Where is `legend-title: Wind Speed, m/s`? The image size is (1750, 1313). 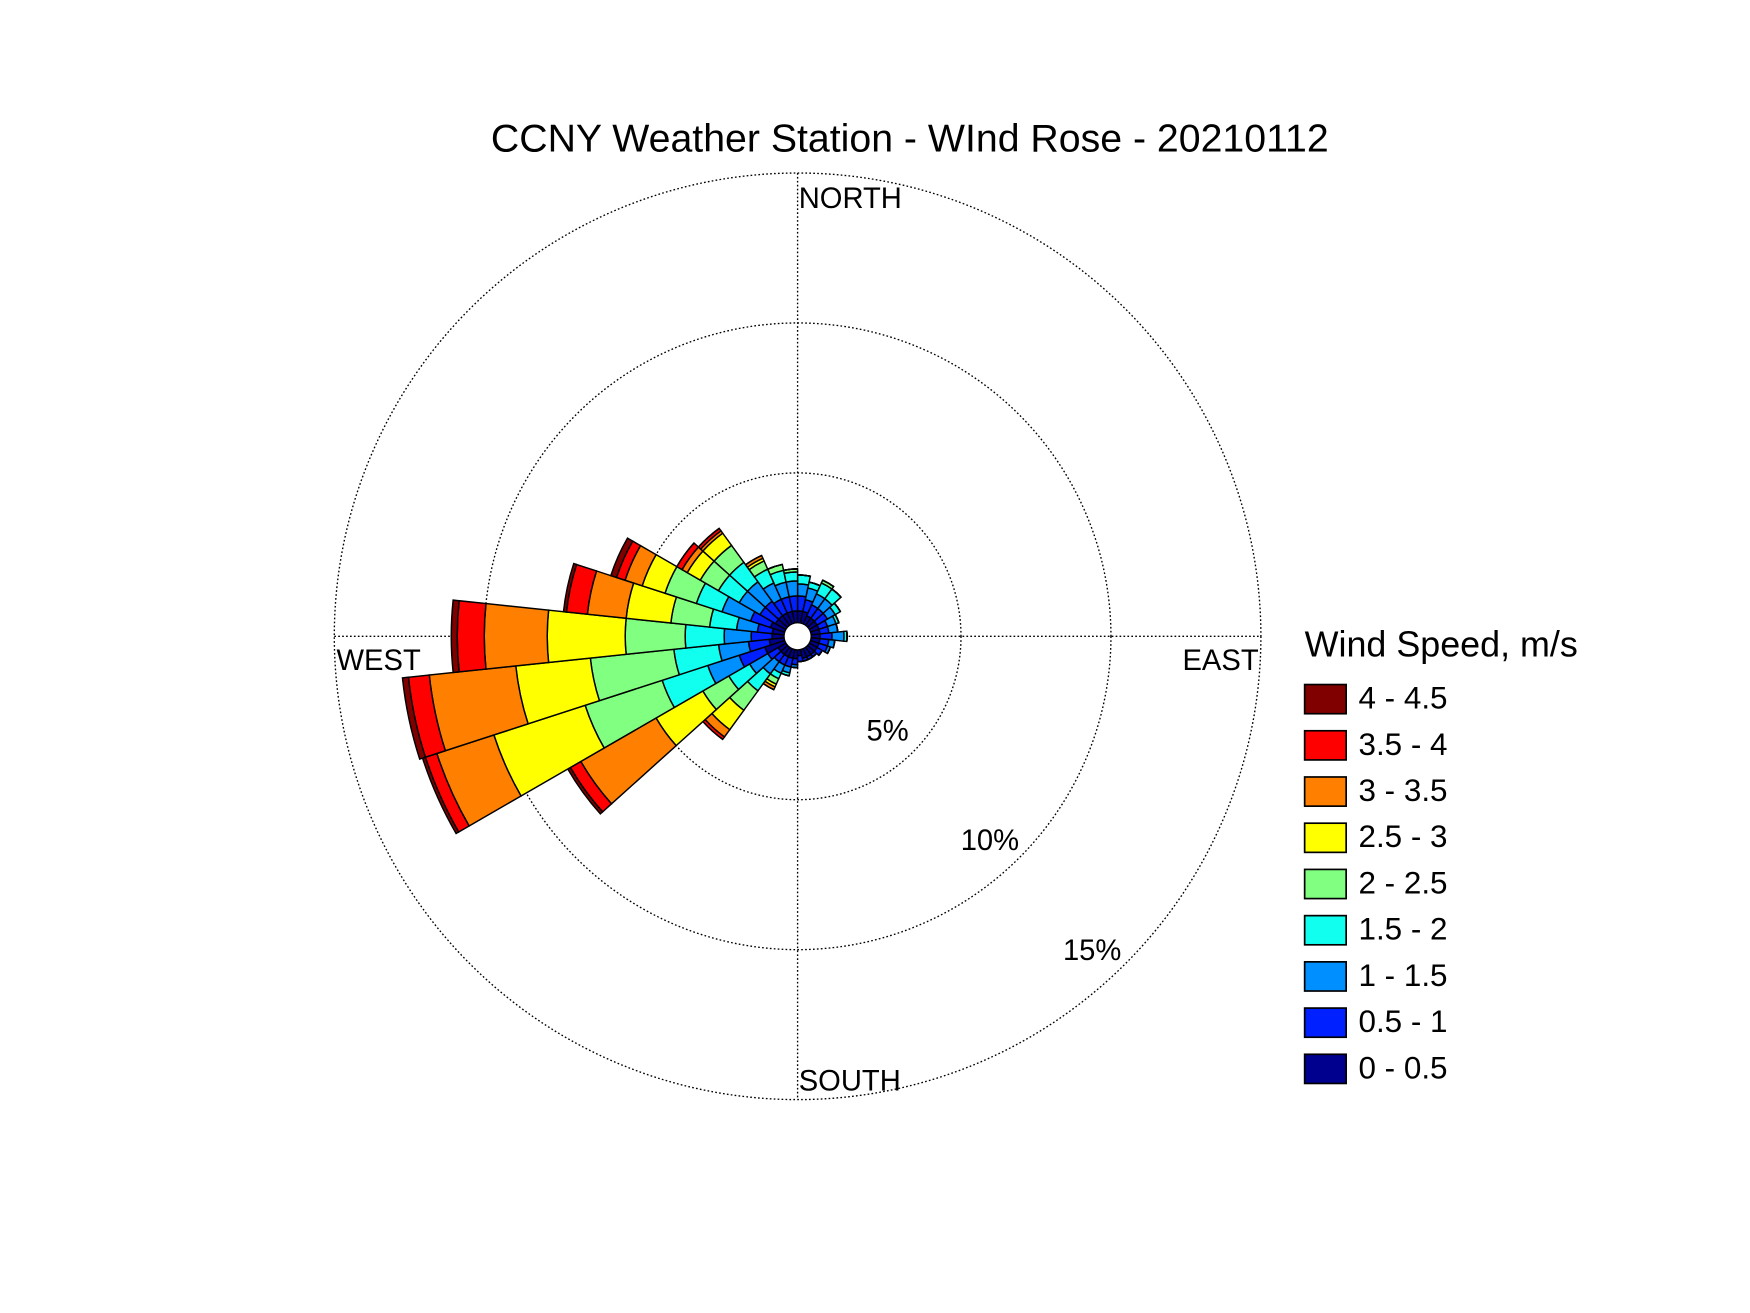
legend-title: Wind Speed, m/s is located at coordinates (1441, 645).